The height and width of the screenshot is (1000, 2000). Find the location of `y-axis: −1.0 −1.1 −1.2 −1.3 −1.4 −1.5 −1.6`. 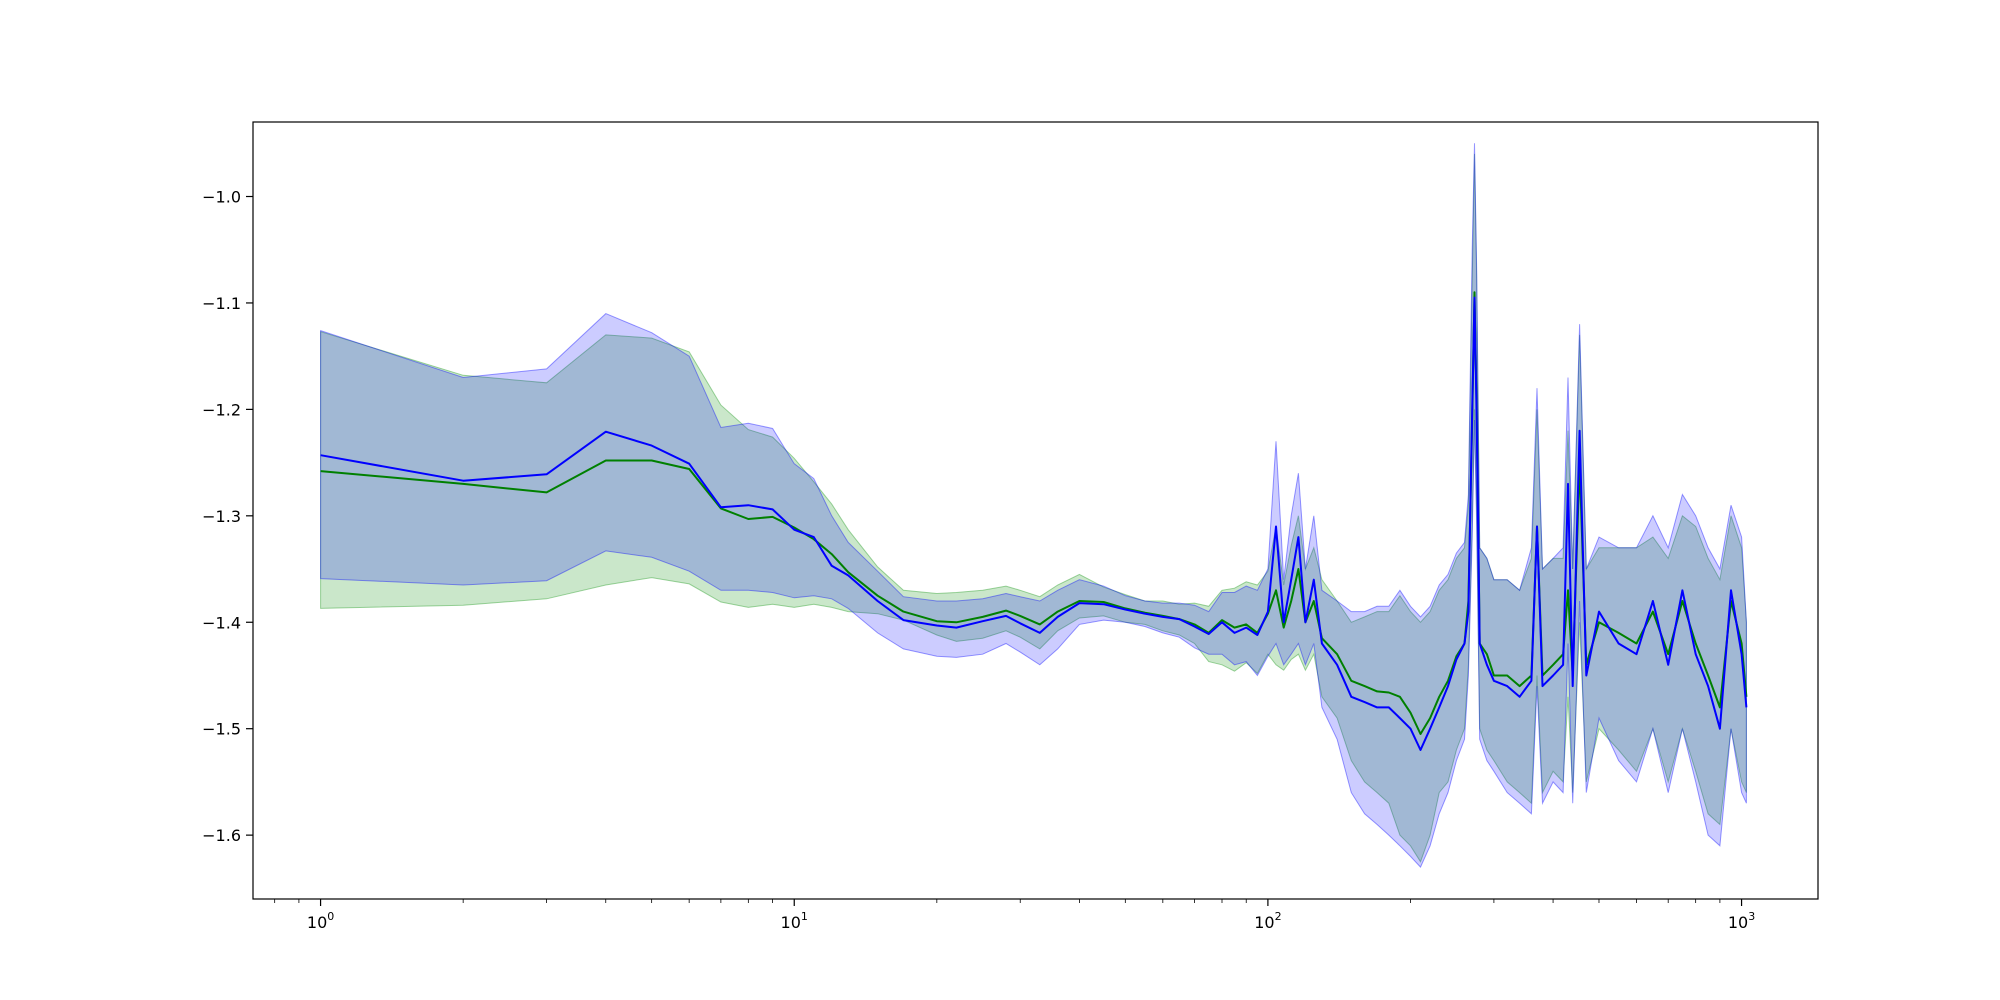

y-axis: −1.0 −1.1 −1.2 −1.3 −1.4 −1.5 −1.6 is located at coordinates (227, 516).